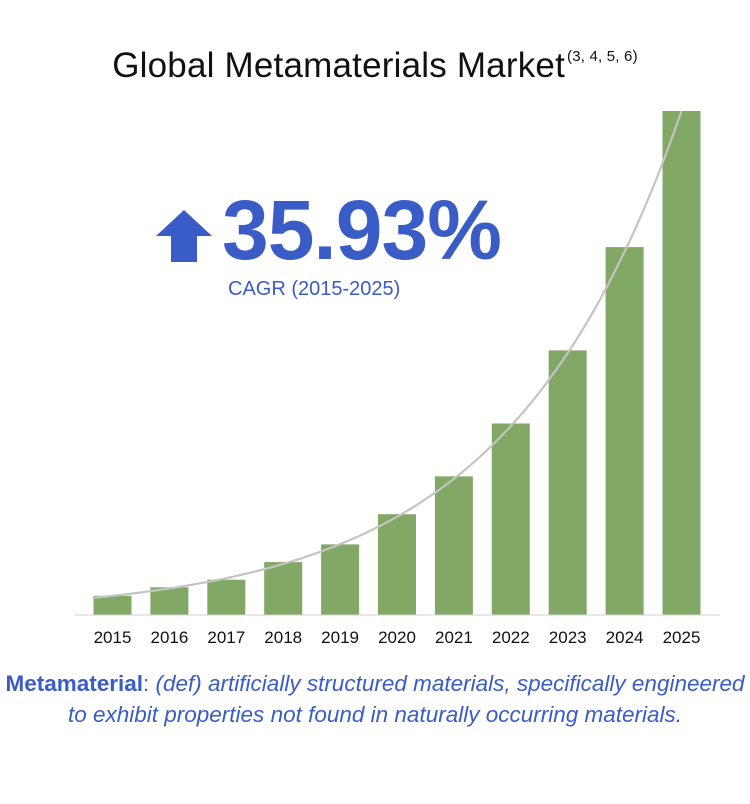 The height and width of the screenshot is (804, 750). I want to click on chart-title-text: Global Metamaterials Market, so click(338, 65).